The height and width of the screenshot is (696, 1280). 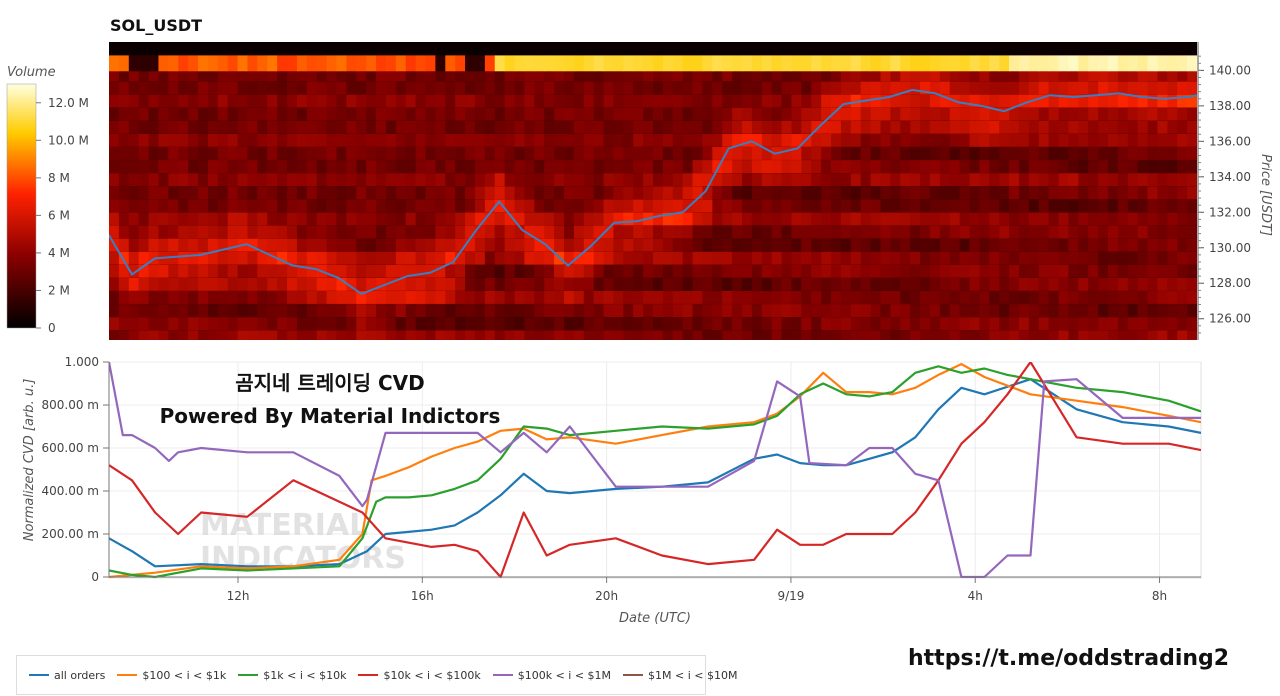 What do you see at coordinates (1069, 658) in the screenshot?
I see `footer-url: https://t.me/oddstrading2` at bounding box center [1069, 658].